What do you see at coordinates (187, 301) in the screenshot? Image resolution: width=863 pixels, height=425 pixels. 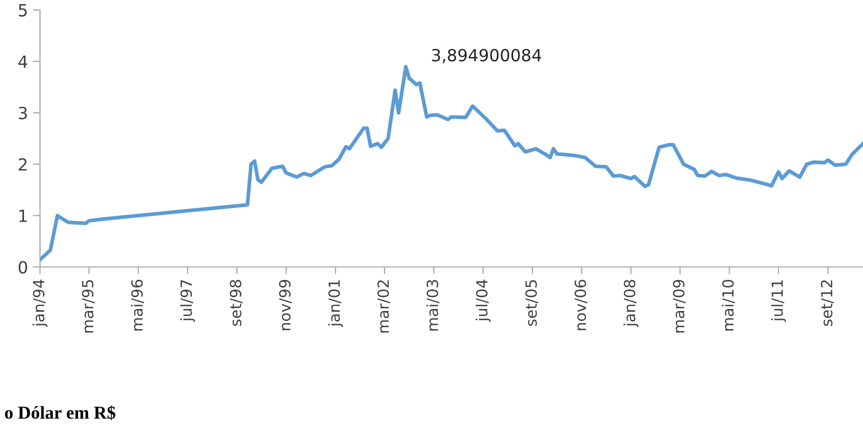 I see `x-tick-label: jul/97` at bounding box center [187, 301].